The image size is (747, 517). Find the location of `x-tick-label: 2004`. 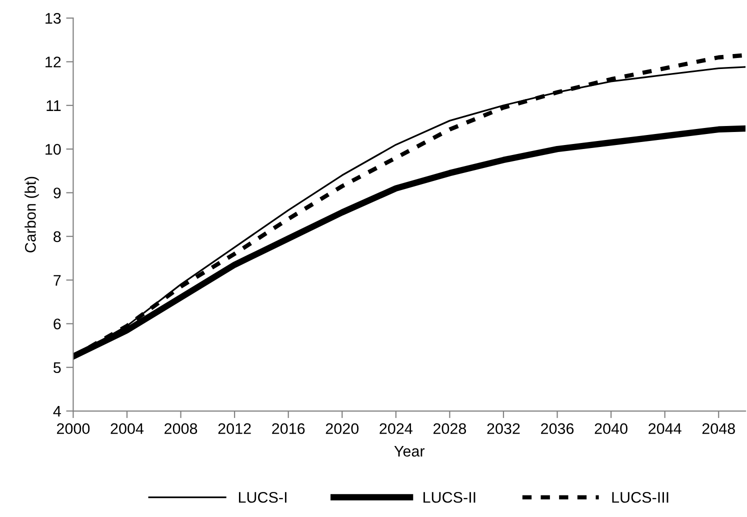

x-tick-label: 2004 is located at coordinates (127, 428).